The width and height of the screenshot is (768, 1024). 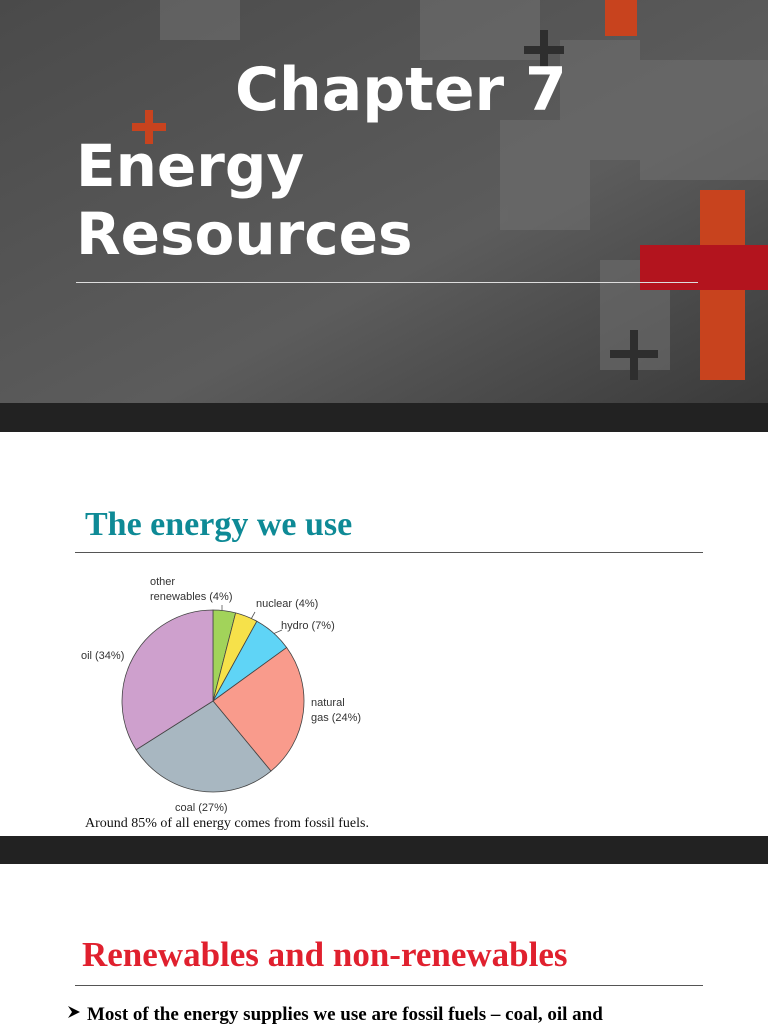 I want to click on pie-label: oil (34%), so click(x=126, y=656).